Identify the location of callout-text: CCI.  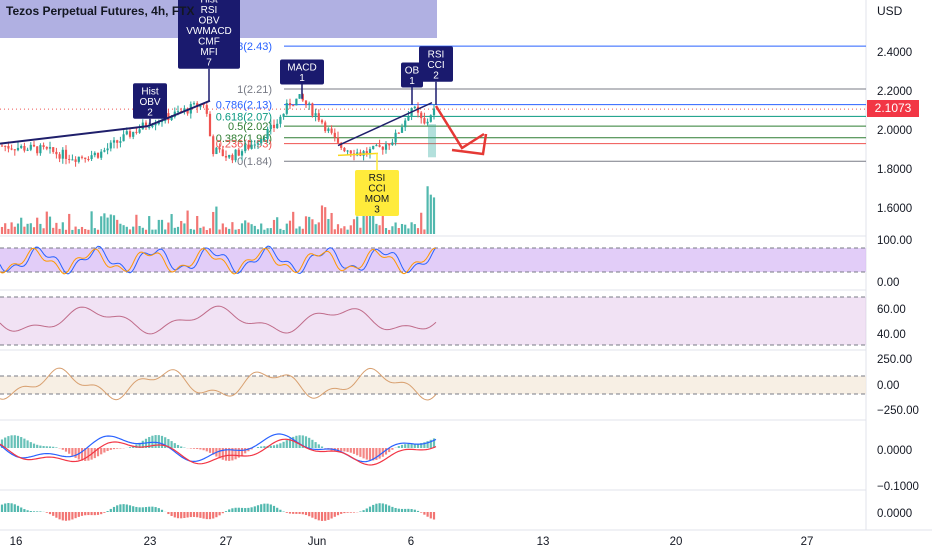
(376, 189).